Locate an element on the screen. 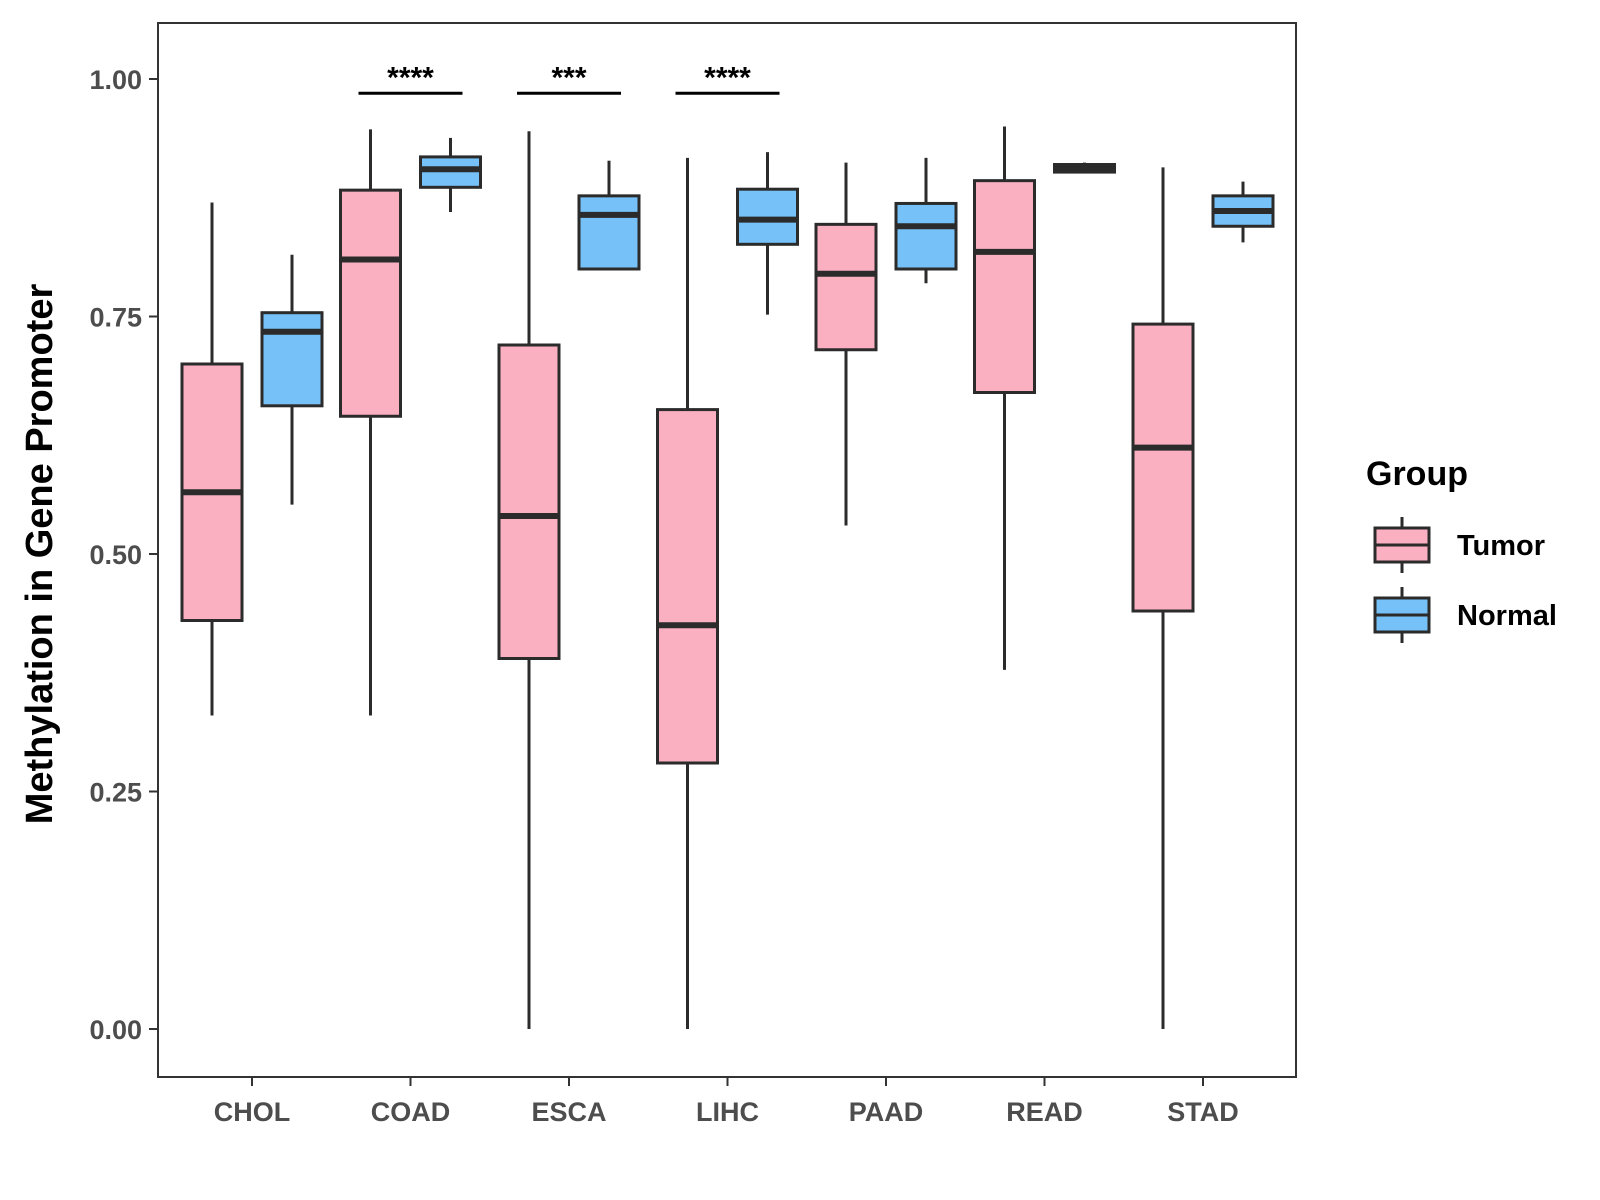  x-tick-label-chol: CHOL is located at coordinates (252, 1112).